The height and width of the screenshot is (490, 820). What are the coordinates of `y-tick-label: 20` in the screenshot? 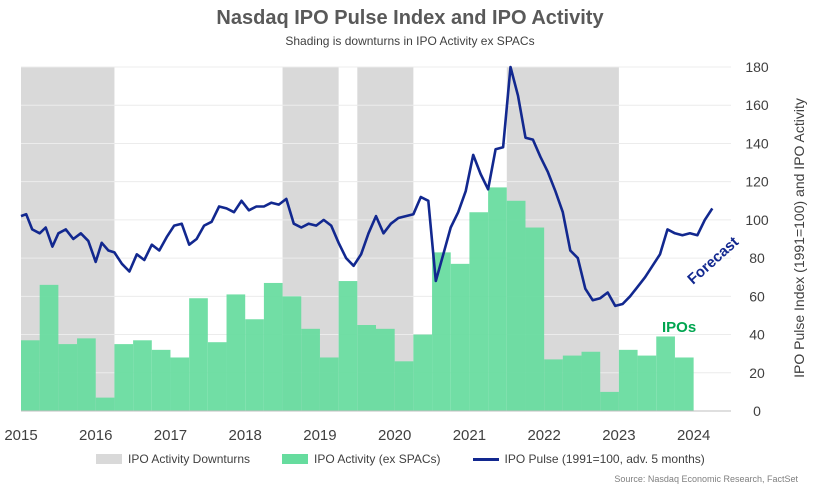 It's located at (757, 373).